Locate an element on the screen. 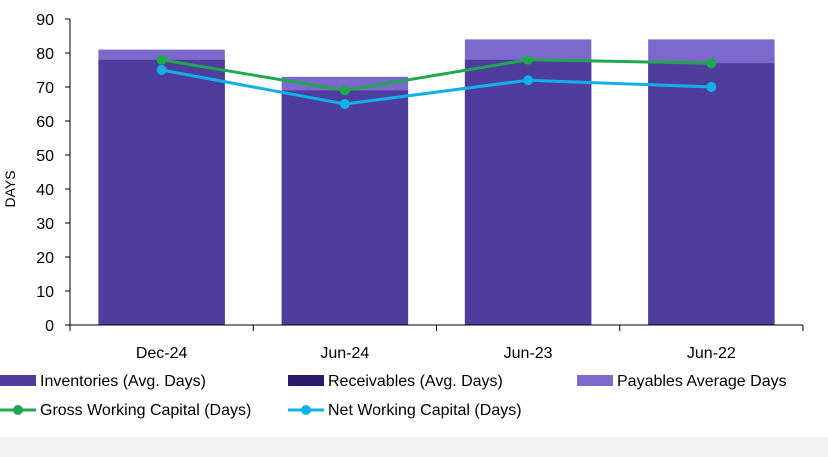 The image size is (828, 457). lines is located at coordinates (436, 81).